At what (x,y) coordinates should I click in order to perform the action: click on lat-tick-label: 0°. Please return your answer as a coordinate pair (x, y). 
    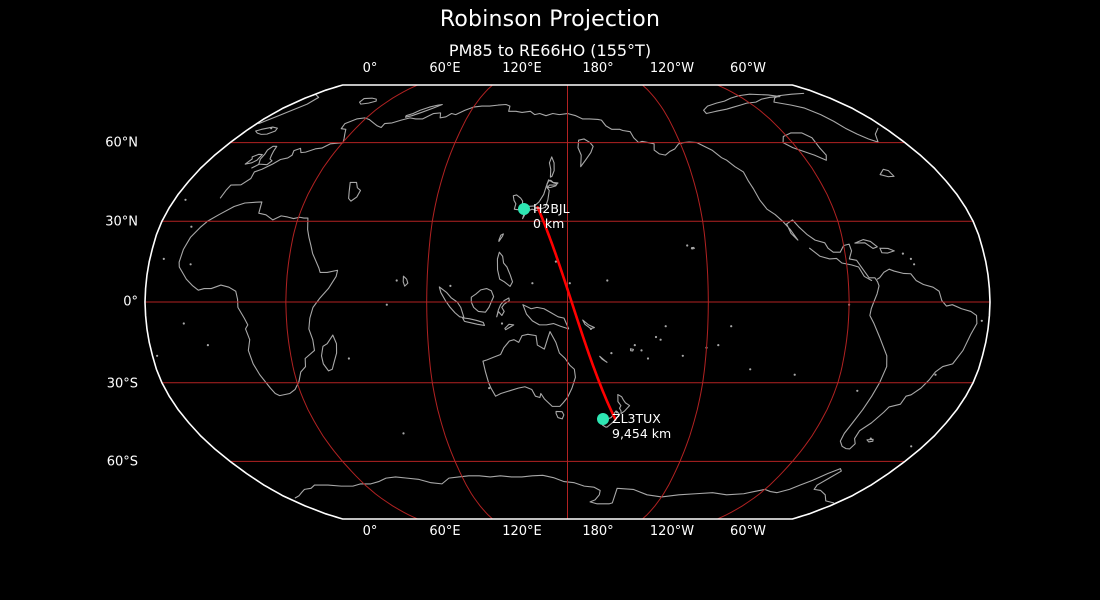
    Looking at the image, I should click on (130, 302).